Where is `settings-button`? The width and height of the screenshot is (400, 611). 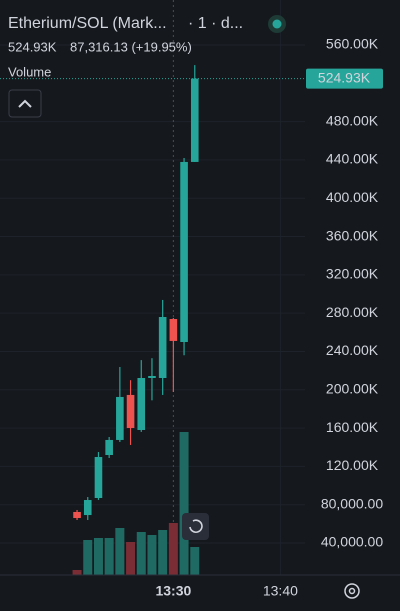 settings-button is located at coordinates (352, 591).